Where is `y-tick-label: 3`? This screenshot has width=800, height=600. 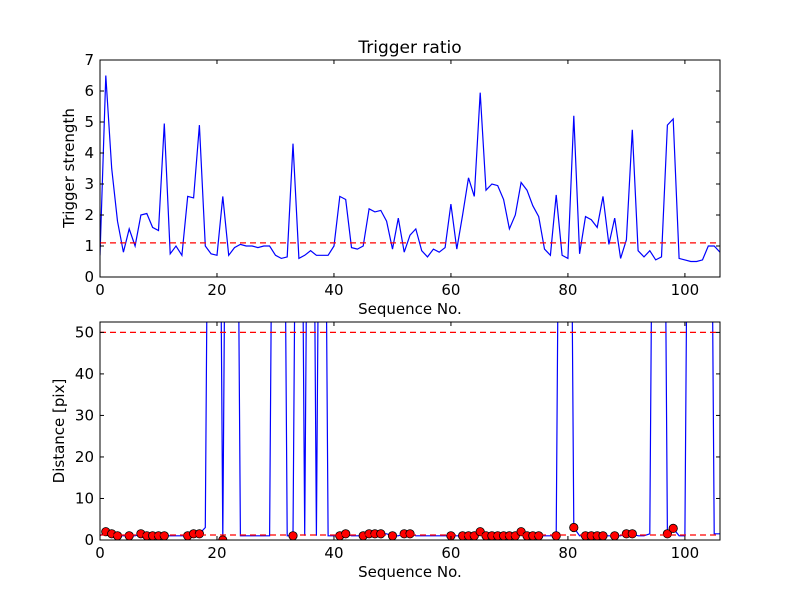 y-tick-label: 3 is located at coordinates (89, 184).